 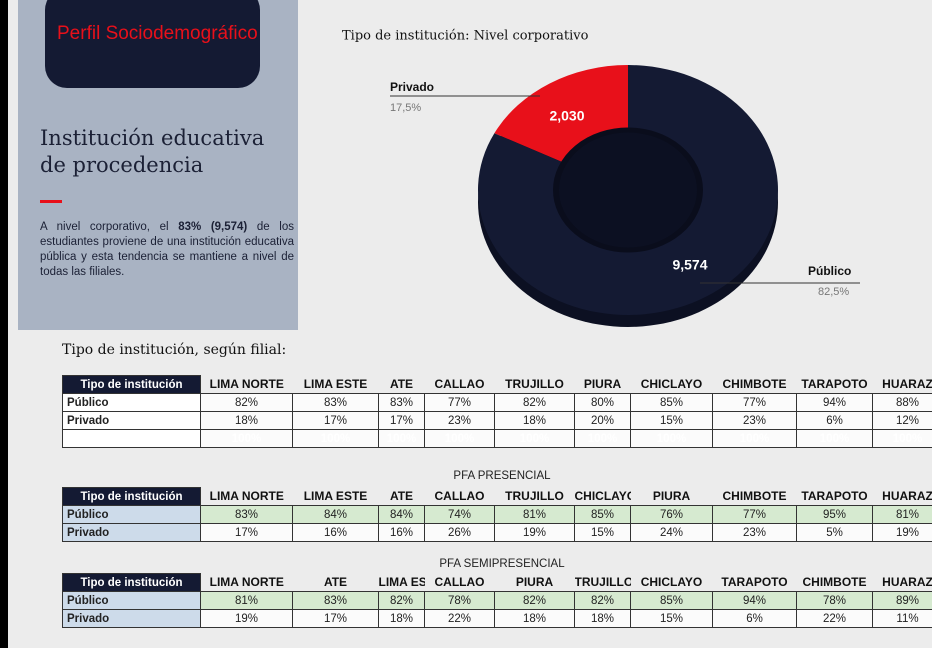 I want to click on section-title: Tipo de institución, según filial:, so click(x=174, y=350).